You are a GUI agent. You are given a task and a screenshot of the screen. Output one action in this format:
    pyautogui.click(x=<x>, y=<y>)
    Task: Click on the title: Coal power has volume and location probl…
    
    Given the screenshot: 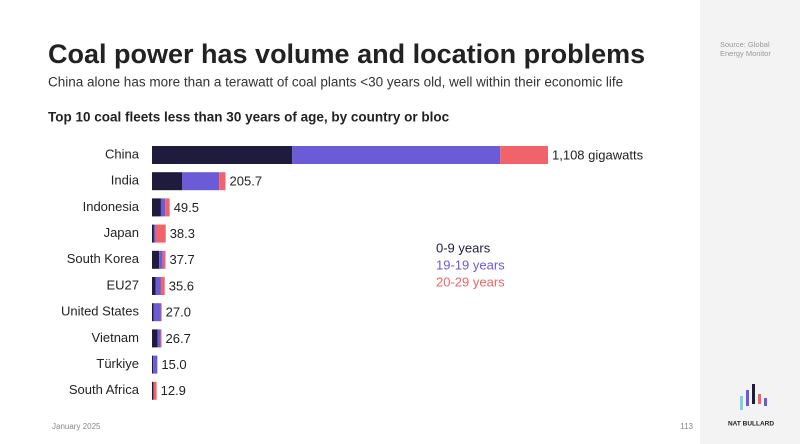 What is the action you would take?
    pyautogui.click(x=346, y=54)
    